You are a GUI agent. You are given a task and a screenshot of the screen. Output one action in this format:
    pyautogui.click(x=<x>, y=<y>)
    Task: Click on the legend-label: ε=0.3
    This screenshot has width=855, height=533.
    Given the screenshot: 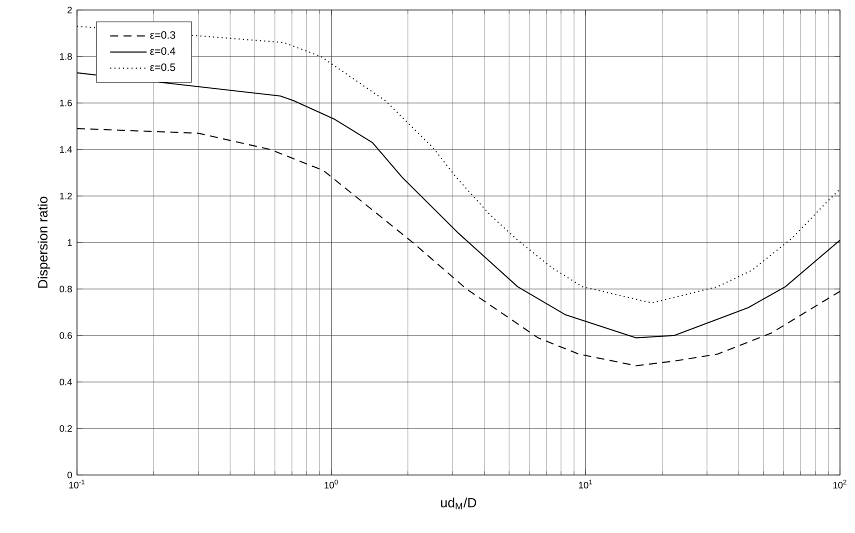 What is the action you would take?
    pyautogui.click(x=163, y=35)
    